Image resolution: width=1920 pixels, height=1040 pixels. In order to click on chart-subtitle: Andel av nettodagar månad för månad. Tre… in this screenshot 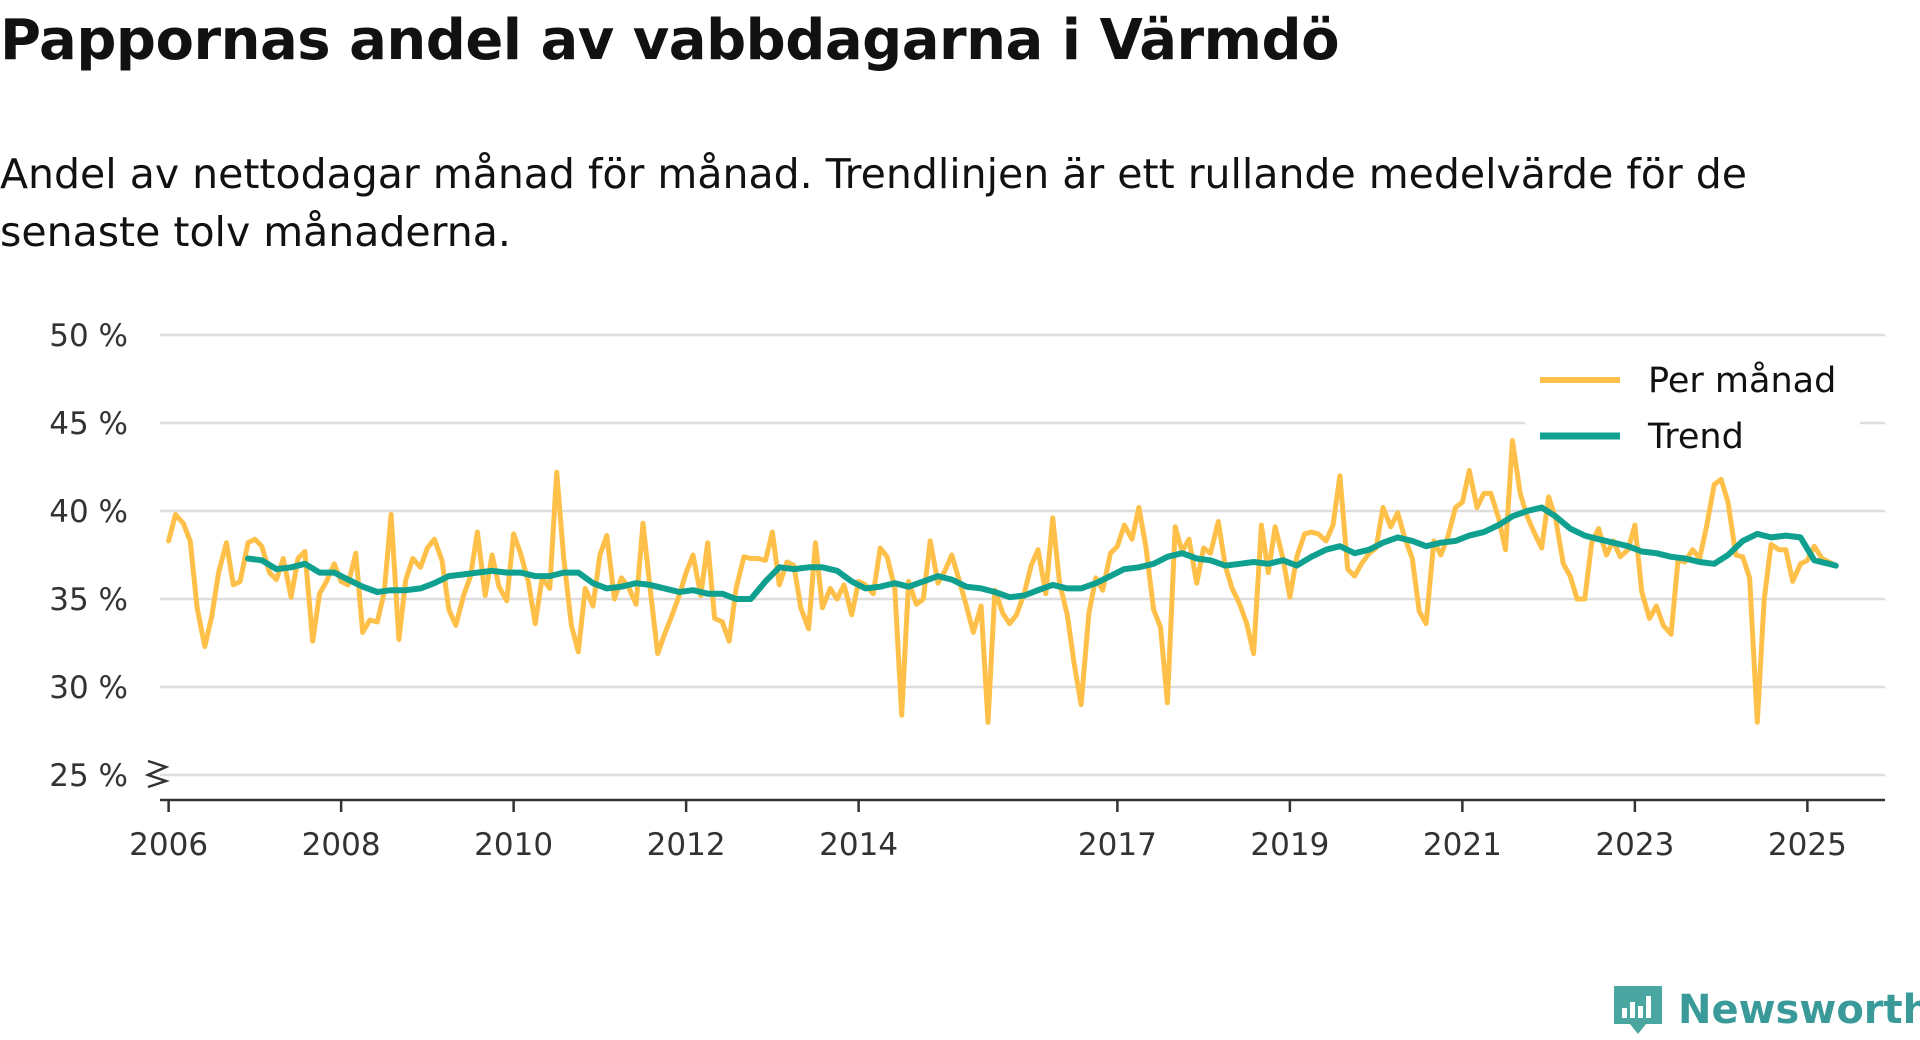, I will do `click(873, 203)`.